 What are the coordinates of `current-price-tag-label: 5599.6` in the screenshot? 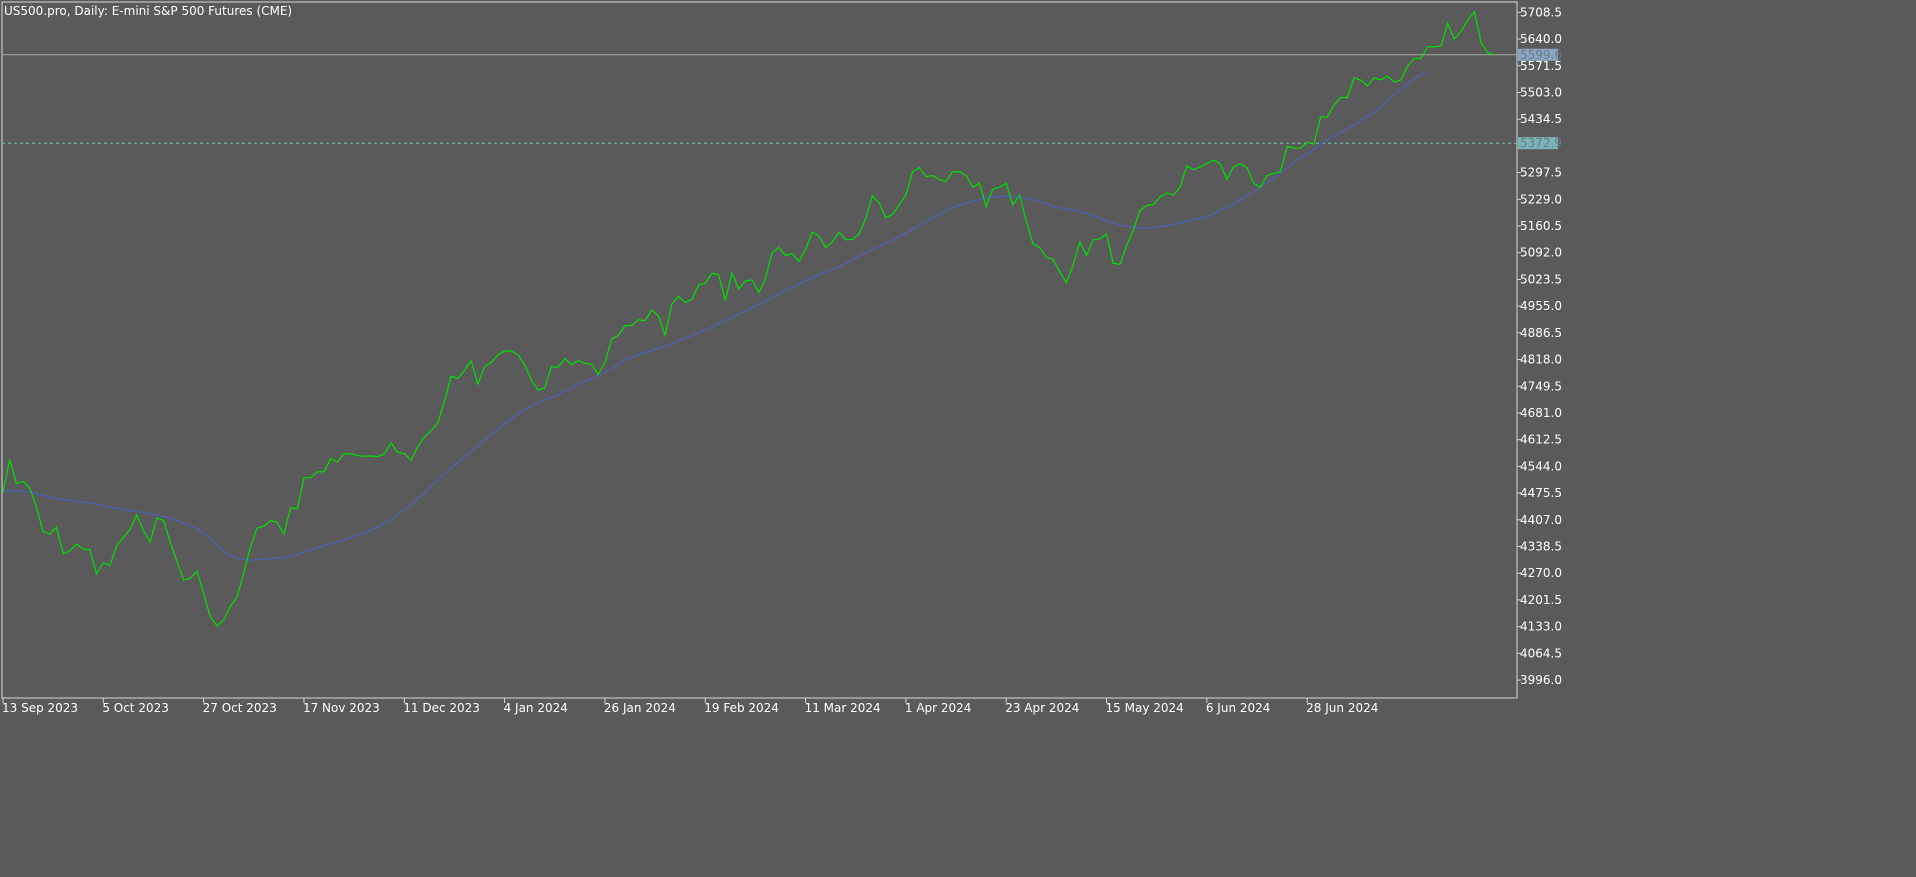 It's located at (1541, 55).